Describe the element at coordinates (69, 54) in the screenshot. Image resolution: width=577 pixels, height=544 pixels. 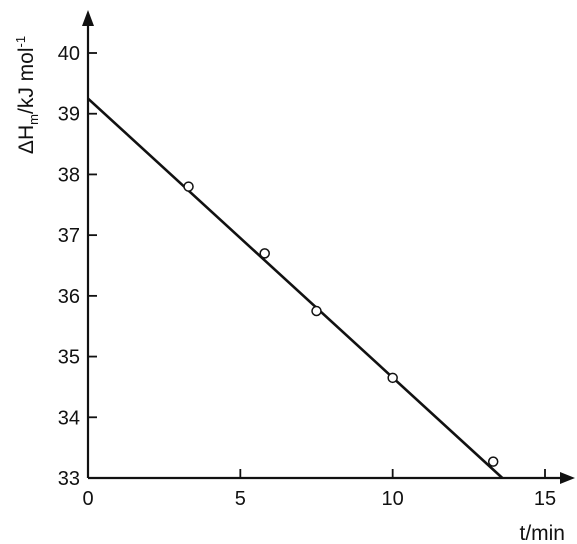
I see `y-tick-label: 40` at that location.